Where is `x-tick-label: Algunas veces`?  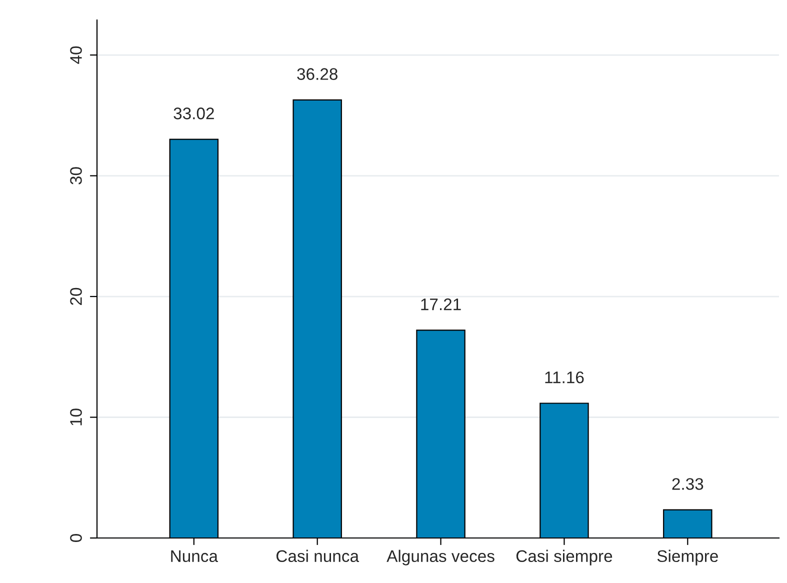
x-tick-label: Algunas veces is located at coordinates (440, 558).